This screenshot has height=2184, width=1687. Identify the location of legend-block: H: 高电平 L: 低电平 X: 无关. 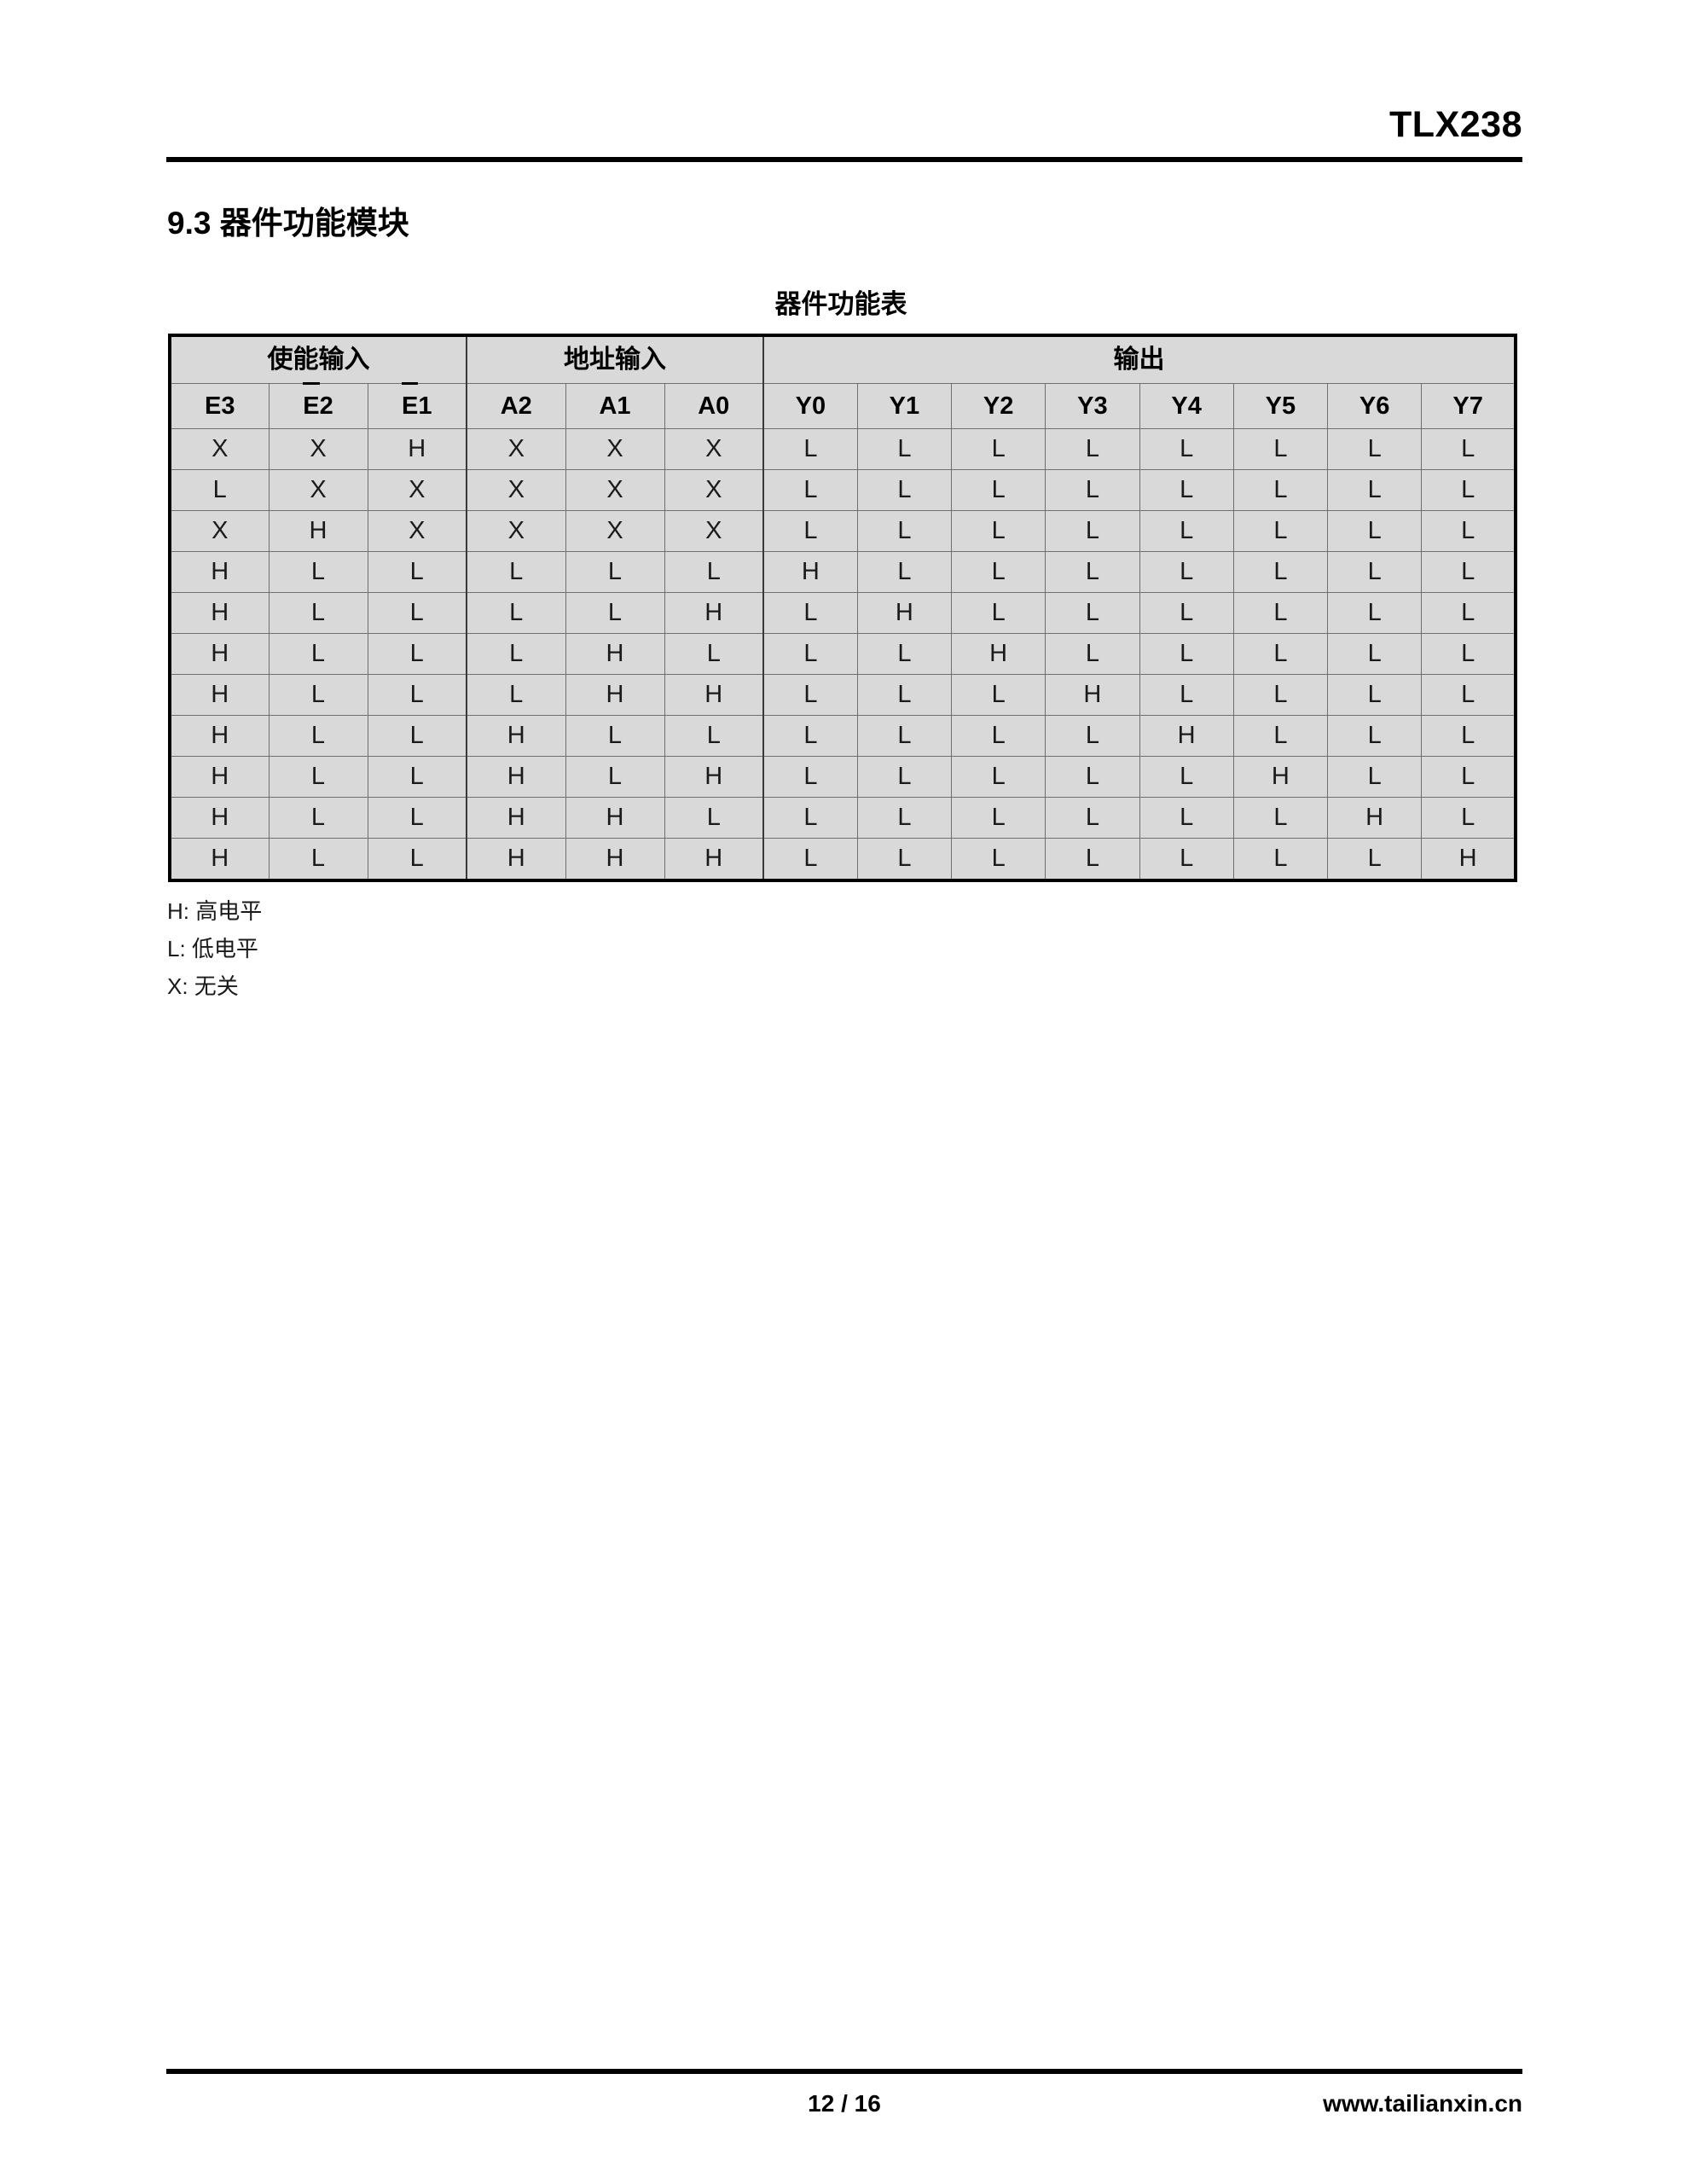
(215, 948).